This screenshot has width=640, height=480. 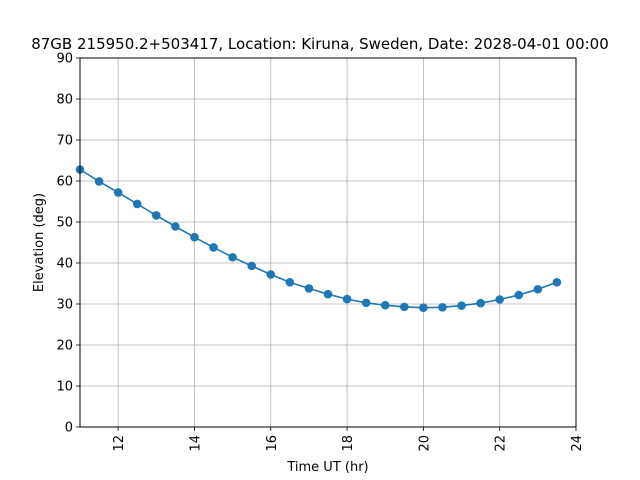 I want to click on x-tick-label: 20, so click(x=424, y=443).